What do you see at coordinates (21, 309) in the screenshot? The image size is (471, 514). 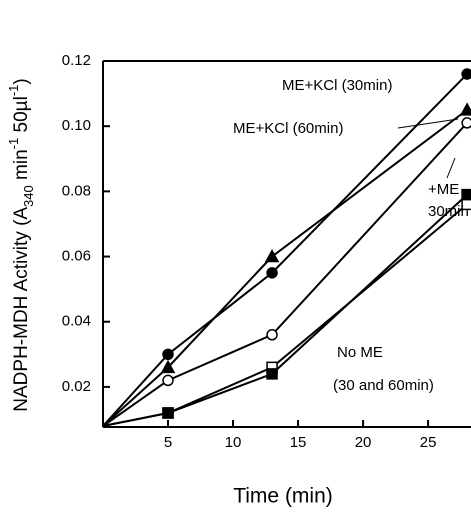 I see `y-axis-title-part: NADPH-MDH Activity (A` at bounding box center [21, 309].